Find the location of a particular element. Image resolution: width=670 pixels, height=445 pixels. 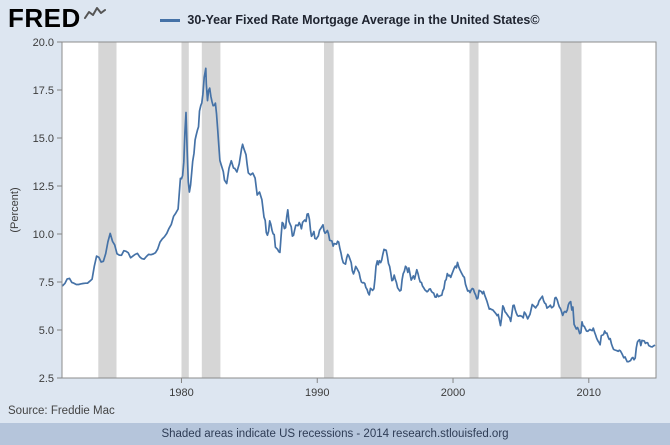

y-tick-label: 12.5 is located at coordinates (43, 187).